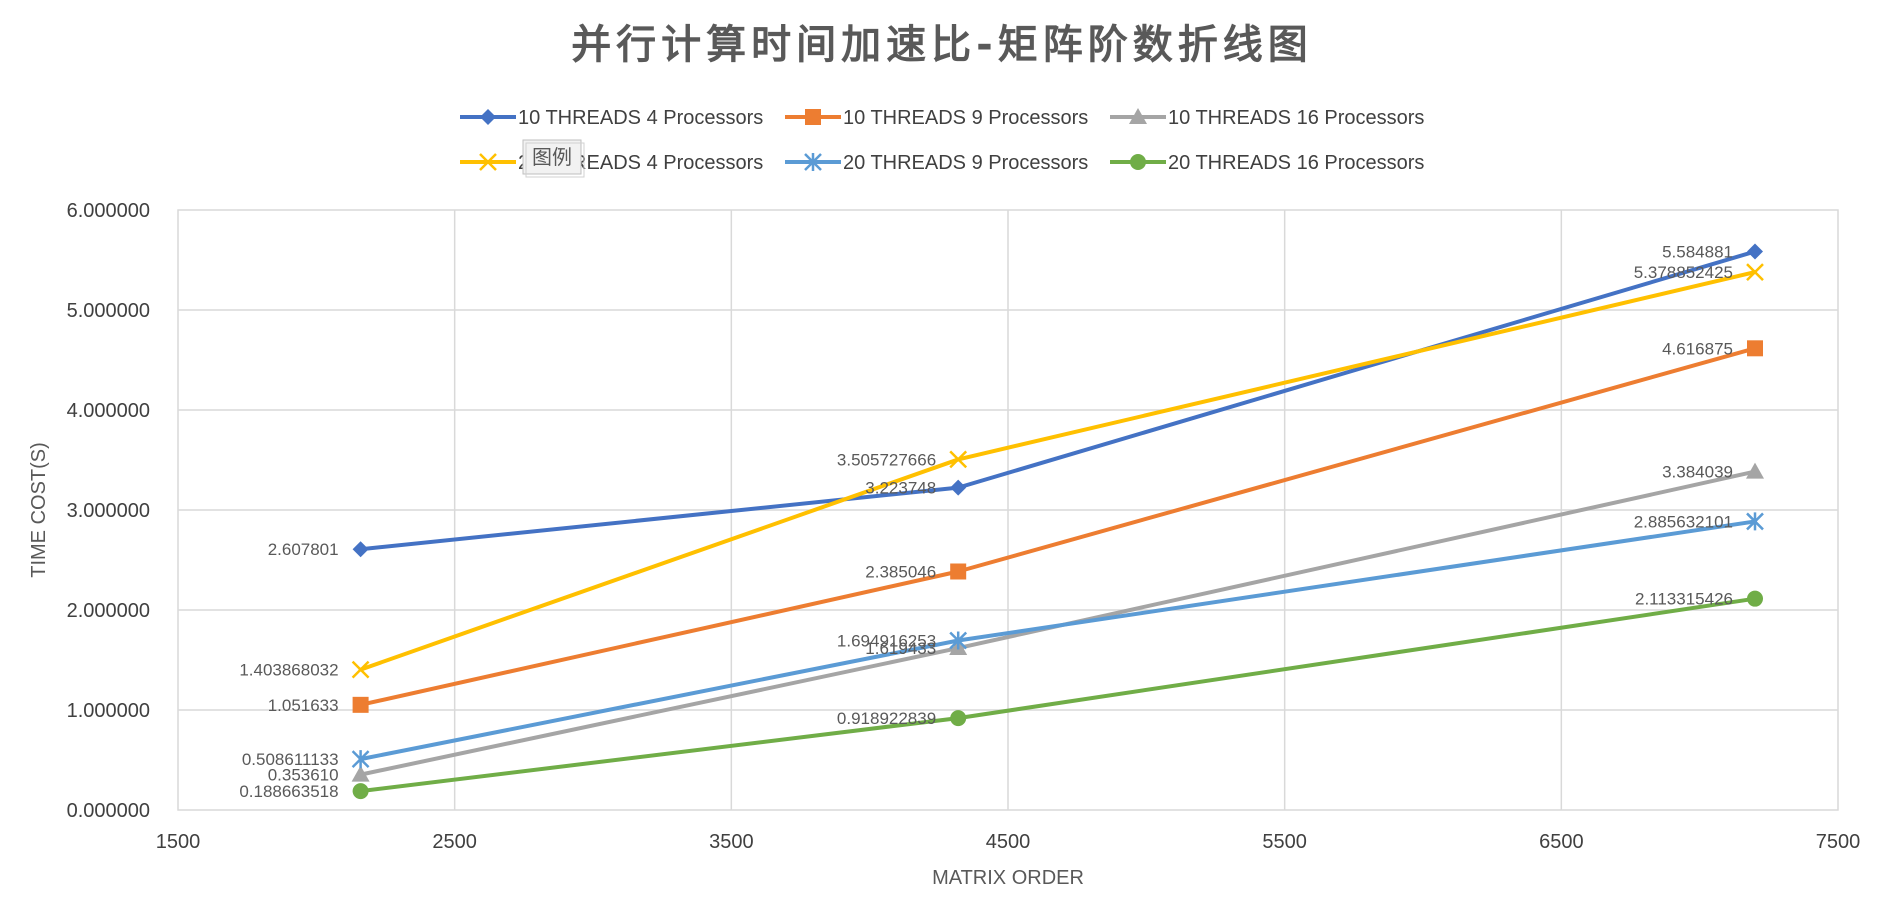 The width and height of the screenshot is (1884, 912). What do you see at coordinates (108, 611) in the screenshot?
I see `y-tick-label: 2.000000` at bounding box center [108, 611].